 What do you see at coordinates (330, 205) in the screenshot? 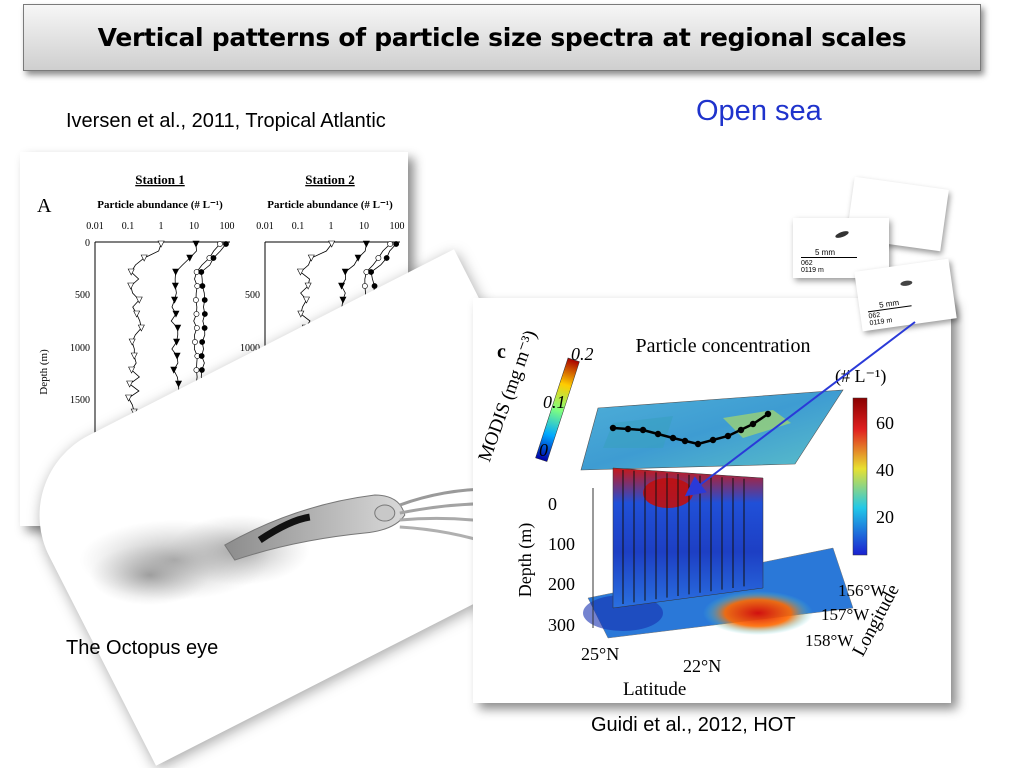
I see `station2-xlabel: Particle abundance (# L⁻¹)` at bounding box center [330, 205].